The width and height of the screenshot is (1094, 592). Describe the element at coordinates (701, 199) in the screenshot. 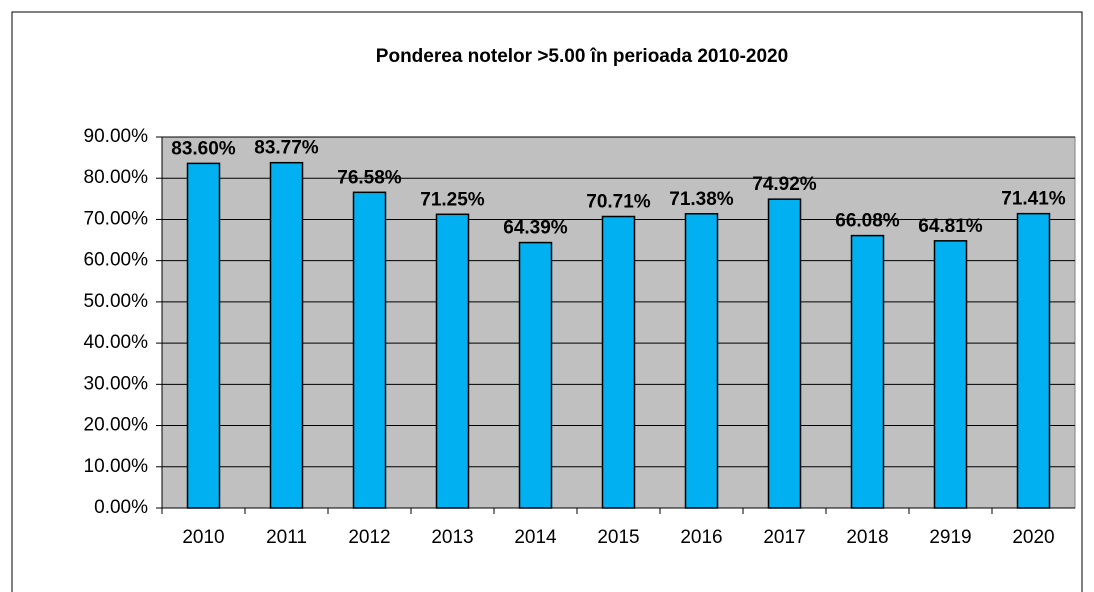

I see `data-label: 71.38%` at that location.